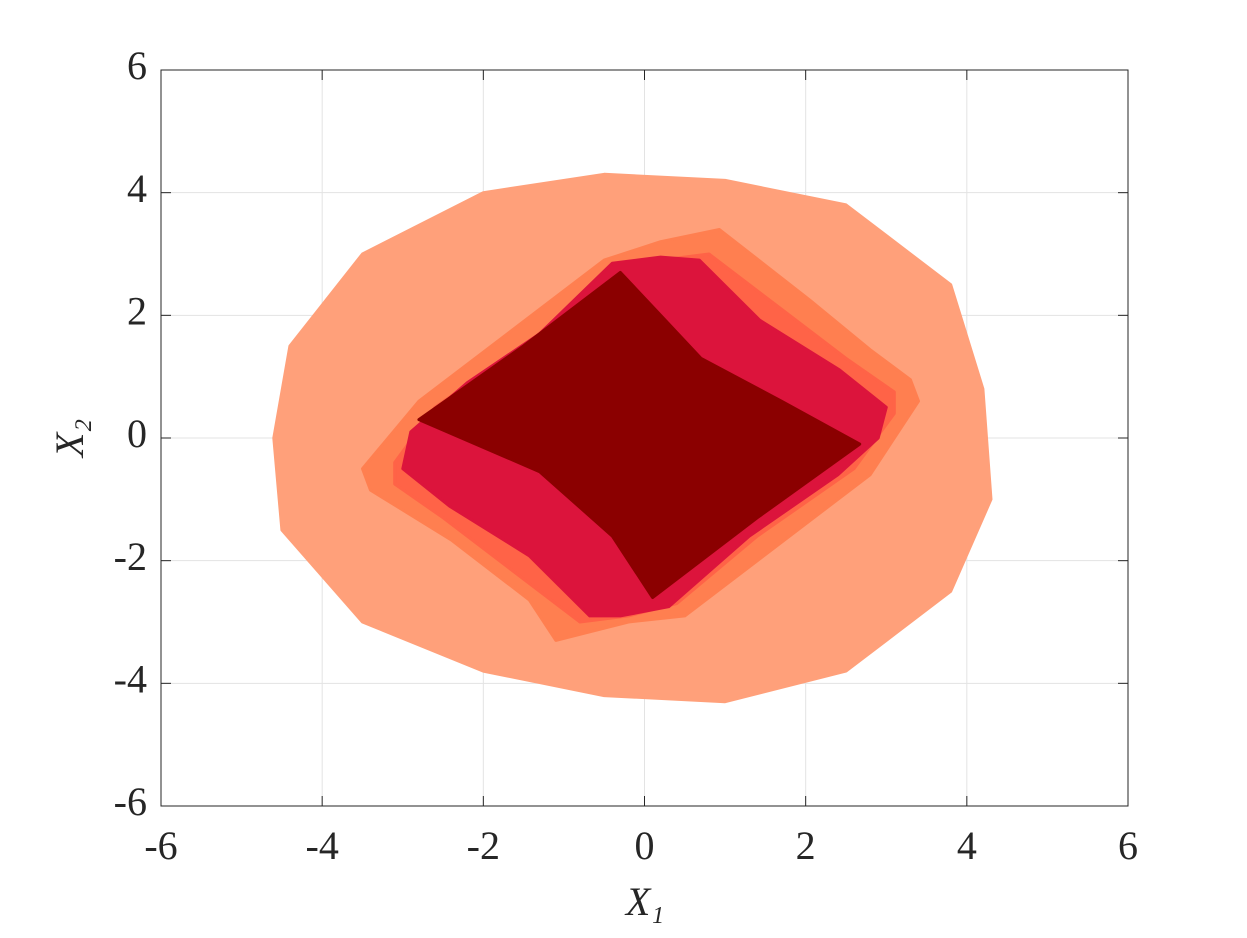 The width and height of the screenshot is (1247, 938). I want to click on y-tick-label: 0, so click(137, 433).